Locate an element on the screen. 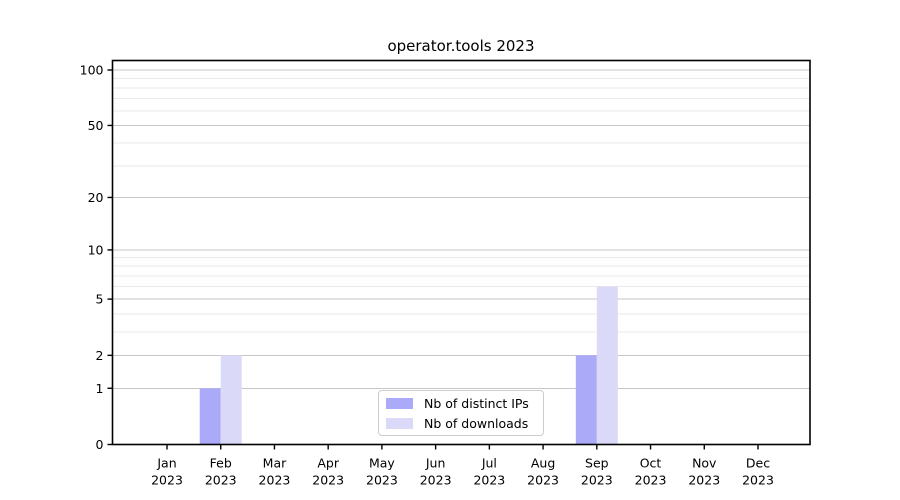 The height and width of the screenshot is (500, 900). x-tick-label-month: Feb is located at coordinates (221, 463).